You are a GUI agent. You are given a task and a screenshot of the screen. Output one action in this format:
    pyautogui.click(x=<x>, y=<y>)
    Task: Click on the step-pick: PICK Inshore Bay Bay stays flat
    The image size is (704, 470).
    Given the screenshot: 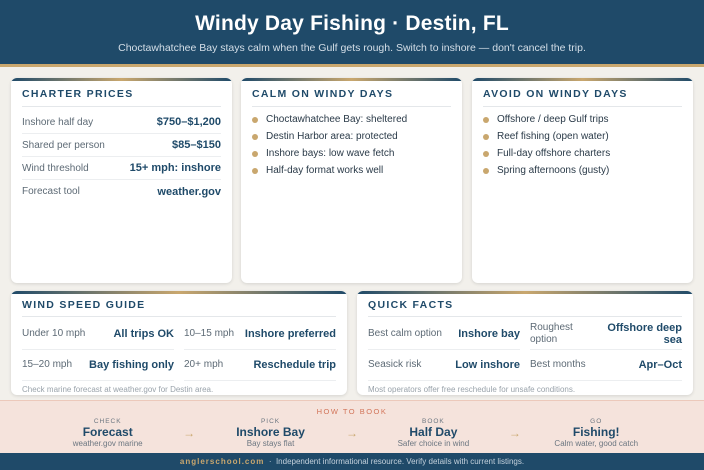 What is the action you would take?
    pyautogui.click(x=271, y=433)
    